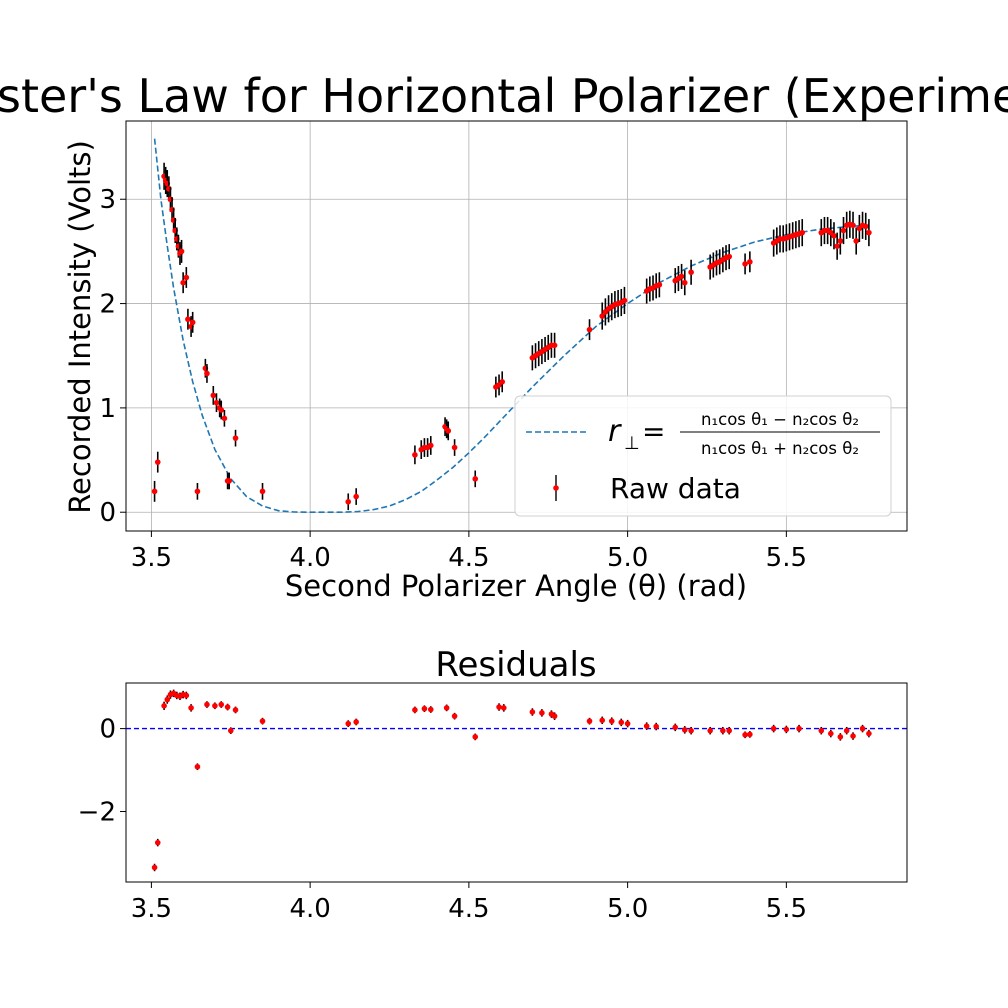 The width and height of the screenshot is (1008, 1008). I want to click on main-xtick-label: 4.0, so click(309, 558).